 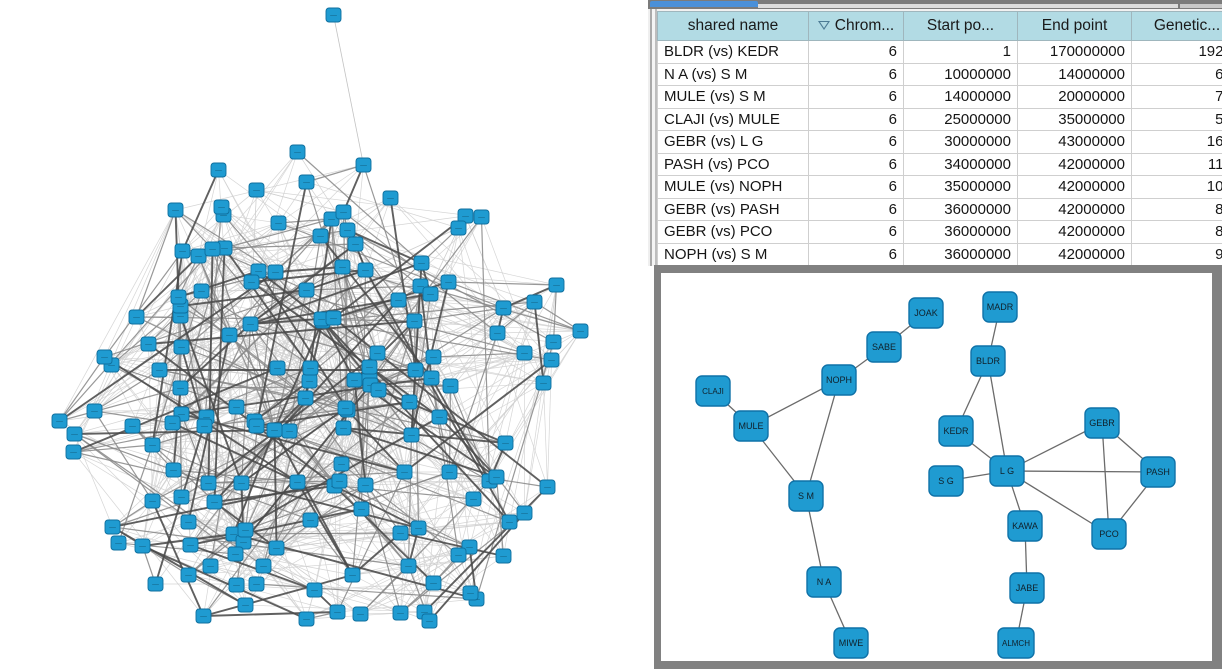 I want to click on network-node: N A, so click(x=824, y=582).